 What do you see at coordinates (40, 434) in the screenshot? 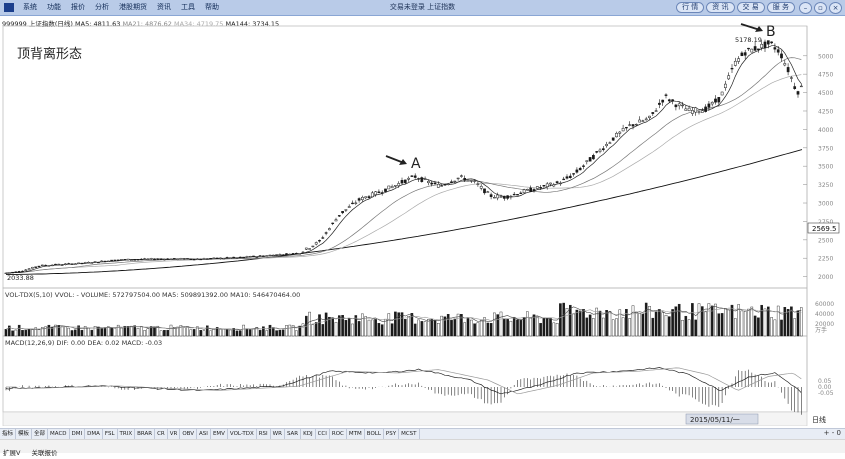
I see `tab-all: 全部` at bounding box center [40, 434].